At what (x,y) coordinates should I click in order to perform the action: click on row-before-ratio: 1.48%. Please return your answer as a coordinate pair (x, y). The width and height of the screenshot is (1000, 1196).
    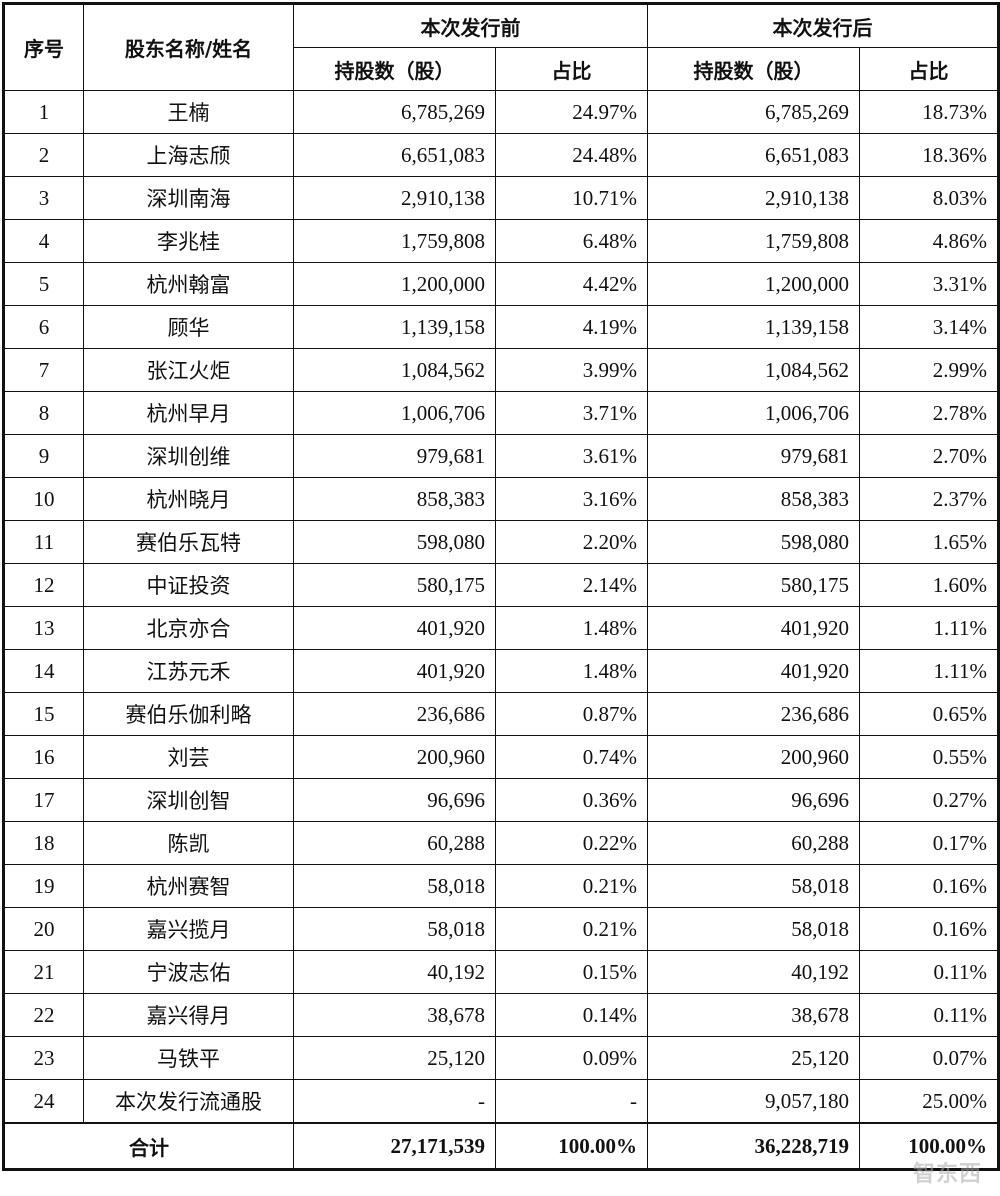
    Looking at the image, I should click on (571, 628).